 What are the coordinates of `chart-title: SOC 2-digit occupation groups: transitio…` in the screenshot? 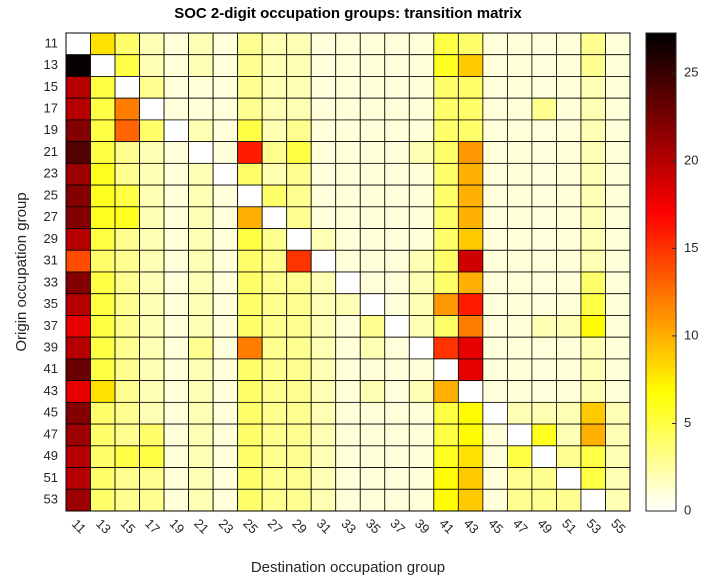 It's located at (348, 13).